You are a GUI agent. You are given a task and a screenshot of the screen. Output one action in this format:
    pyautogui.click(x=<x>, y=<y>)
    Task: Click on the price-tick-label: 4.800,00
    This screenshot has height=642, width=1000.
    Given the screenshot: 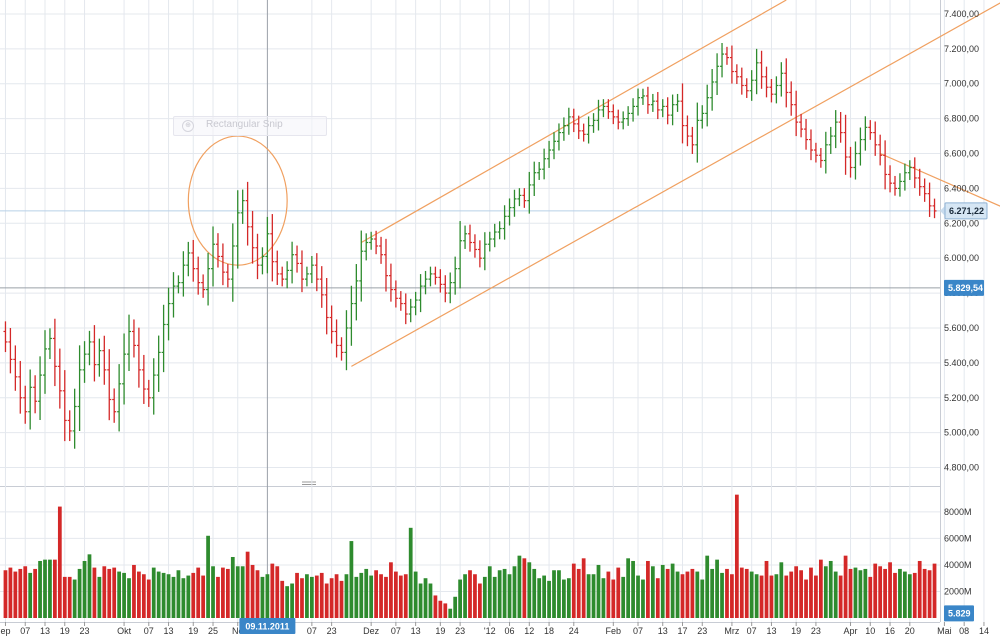 What is the action you would take?
    pyautogui.click(x=961, y=468)
    